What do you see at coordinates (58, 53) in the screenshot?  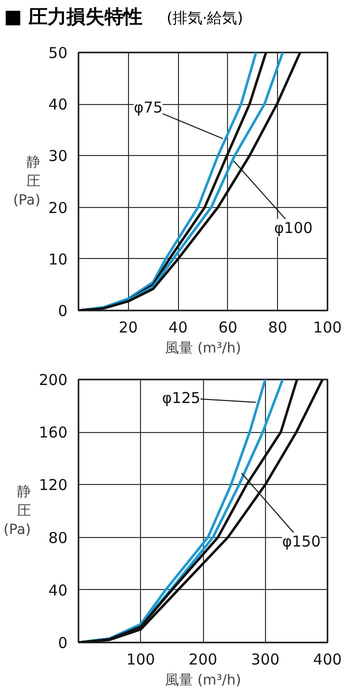 I see `y-tick-label: 50` at bounding box center [58, 53].